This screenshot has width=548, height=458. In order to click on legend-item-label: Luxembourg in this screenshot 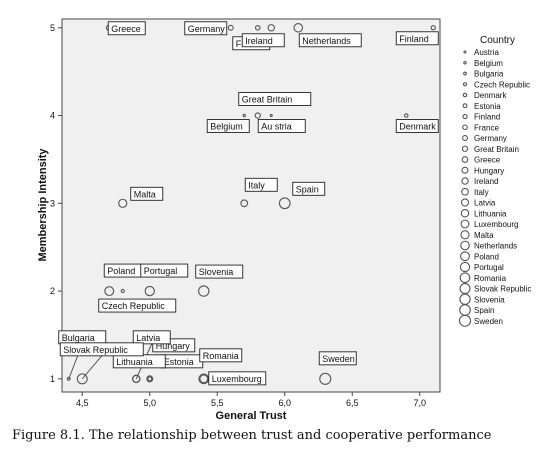, I will do `click(496, 224)`.